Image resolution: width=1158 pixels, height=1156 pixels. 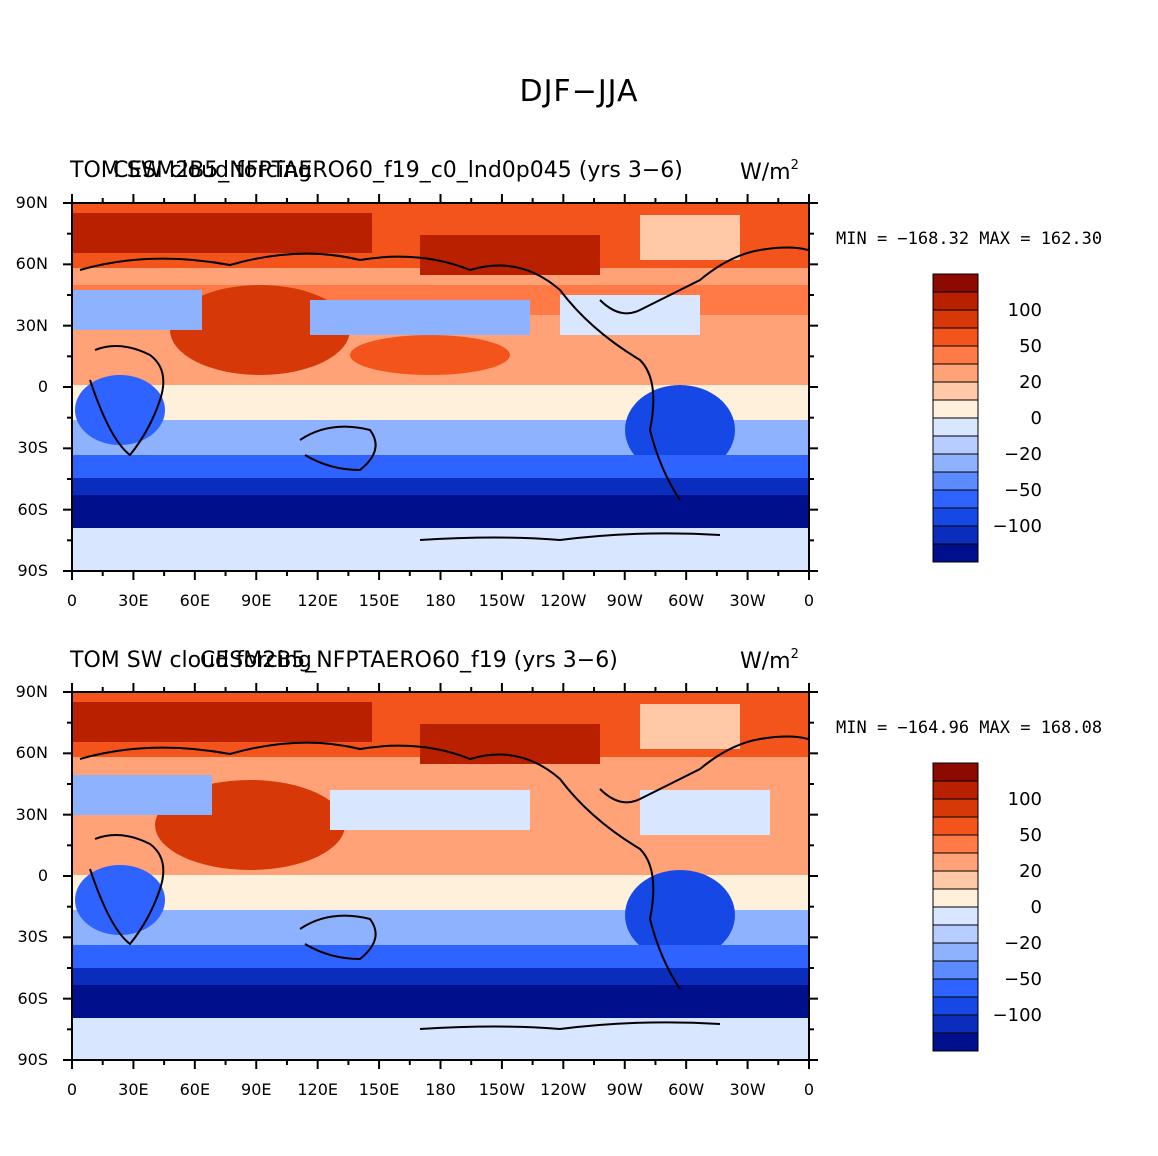 What do you see at coordinates (969, 239) in the screenshot?
I see `panel-1-min-max: MIN = −168.32 MAX = 162.30` at bounding box center [969, 239].